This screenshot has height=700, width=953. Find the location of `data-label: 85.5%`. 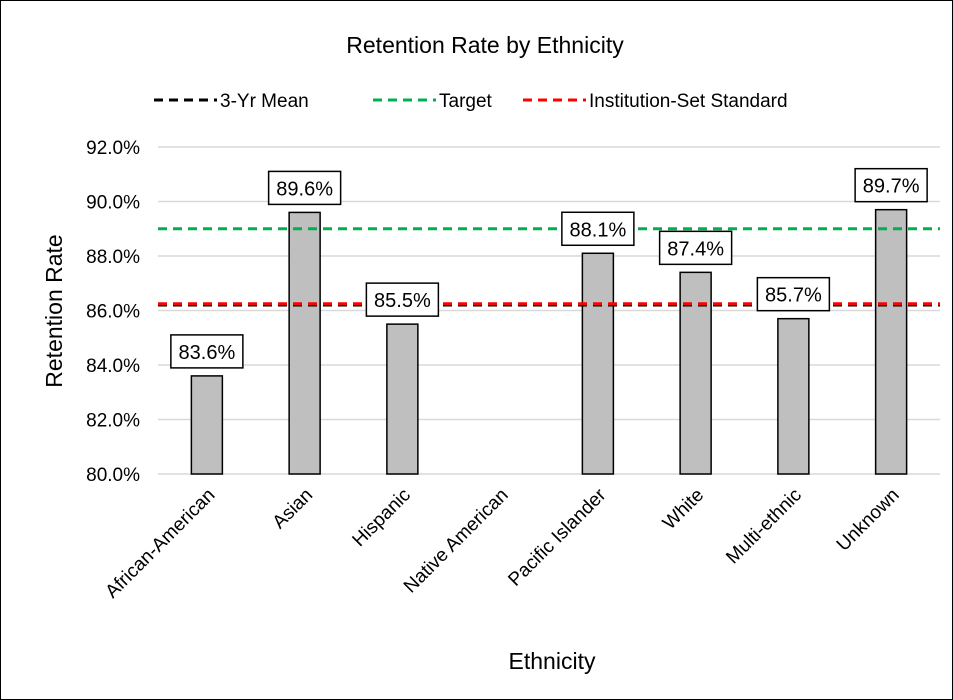

data-label: 85.5% is located at coordinates (402, 301).